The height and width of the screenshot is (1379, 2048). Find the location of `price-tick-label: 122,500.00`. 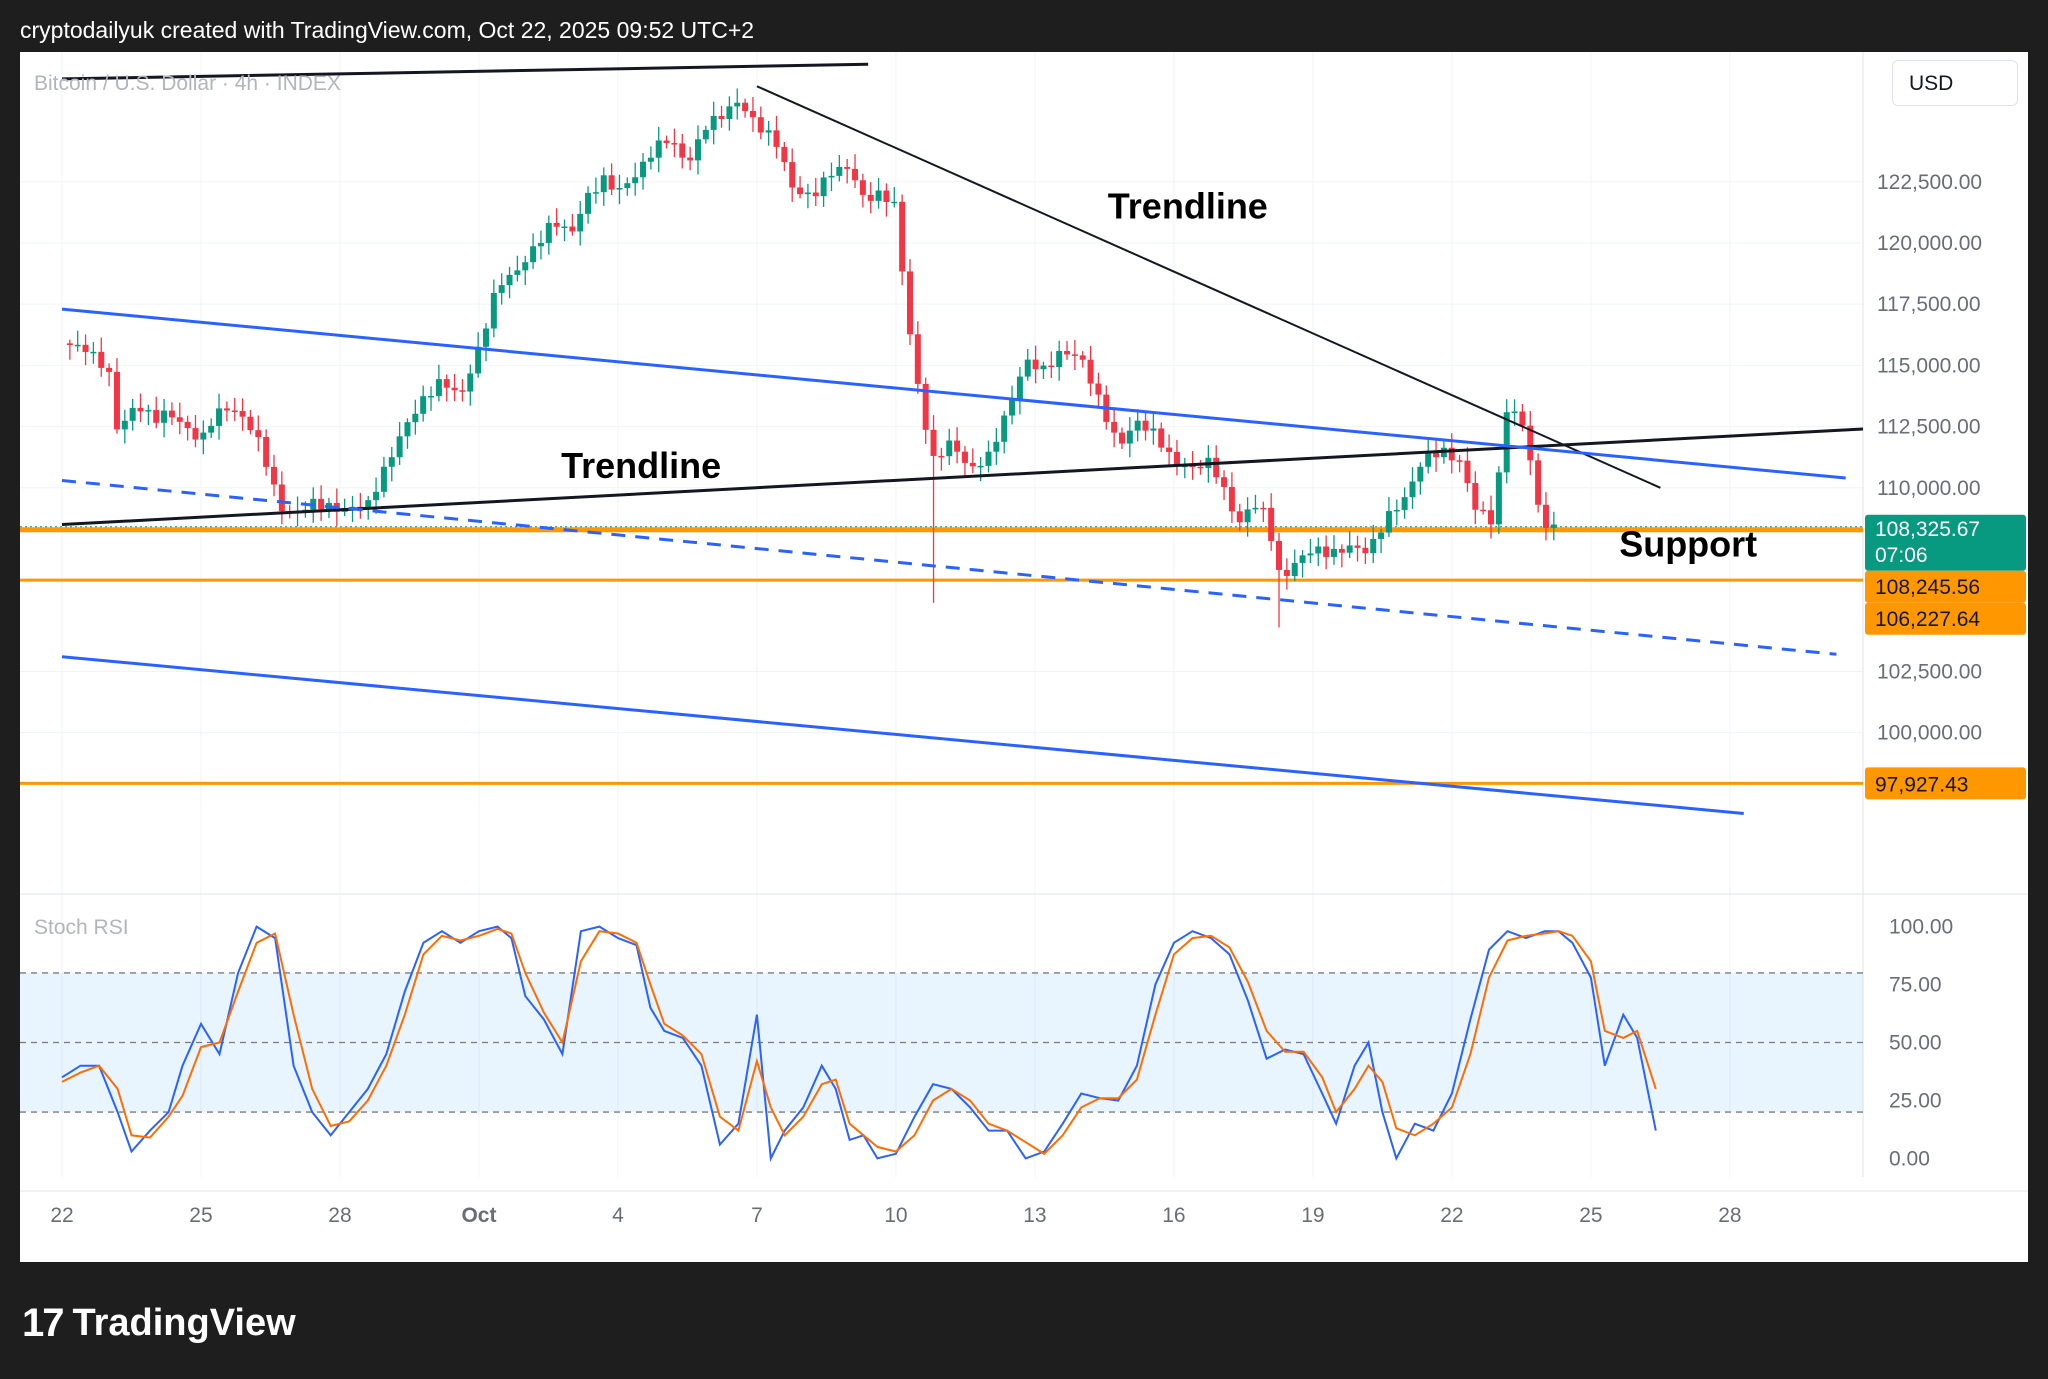

price-tick-label: 122,500.00 is located at coordinates (1929, 182).